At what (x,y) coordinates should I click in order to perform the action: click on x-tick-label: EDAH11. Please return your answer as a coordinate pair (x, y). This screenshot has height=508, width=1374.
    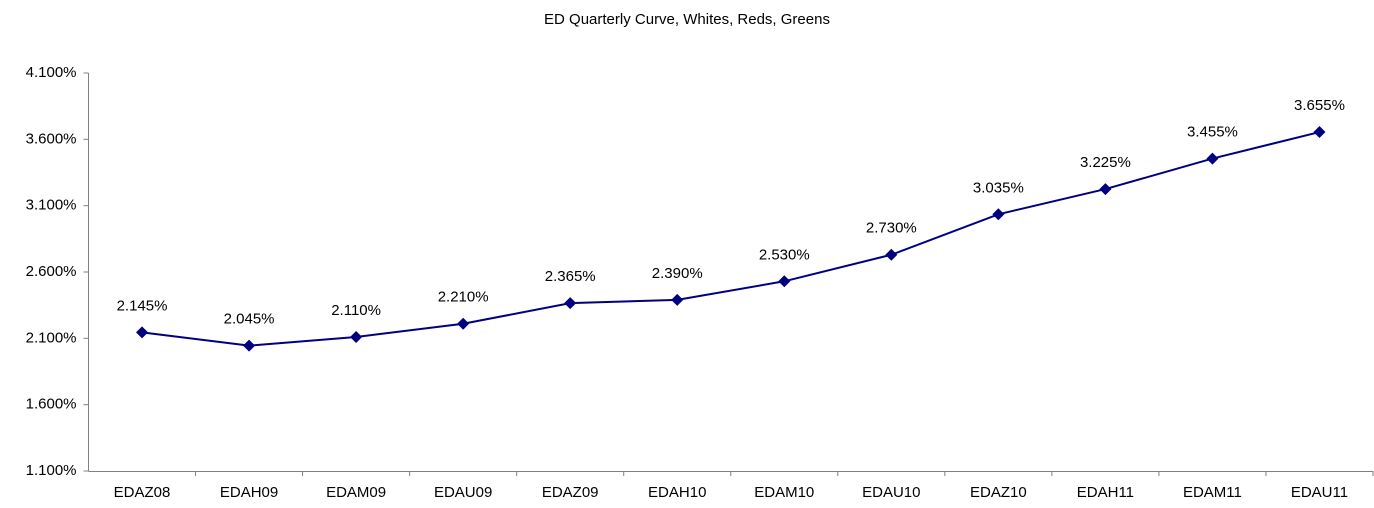
    Looking at the image, I should click on (1105, 492).